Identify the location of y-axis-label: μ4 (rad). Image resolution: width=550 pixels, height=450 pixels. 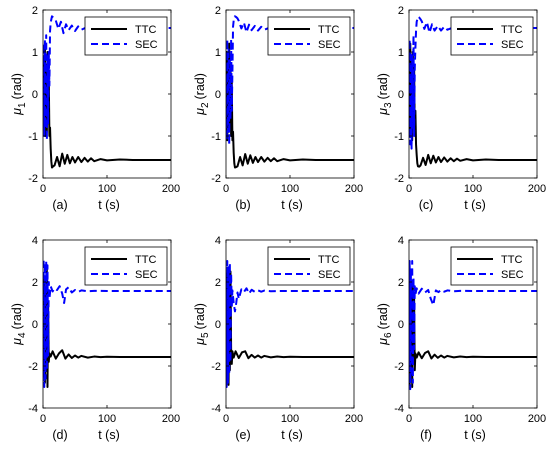
(19, 324).